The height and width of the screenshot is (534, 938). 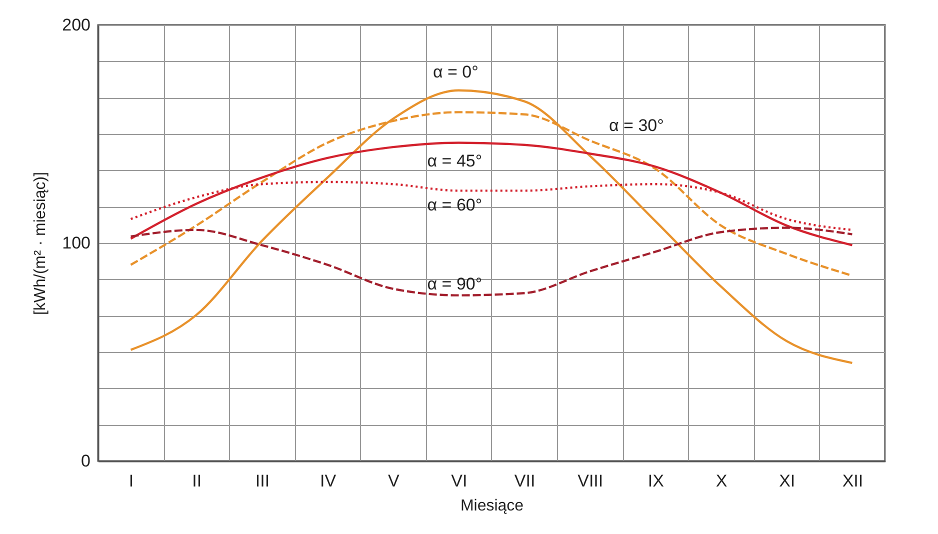 What do you see at coordinates (262, 481) in the screenshot?
I see `x-tick-label: III` at bounding box center [262, 481].